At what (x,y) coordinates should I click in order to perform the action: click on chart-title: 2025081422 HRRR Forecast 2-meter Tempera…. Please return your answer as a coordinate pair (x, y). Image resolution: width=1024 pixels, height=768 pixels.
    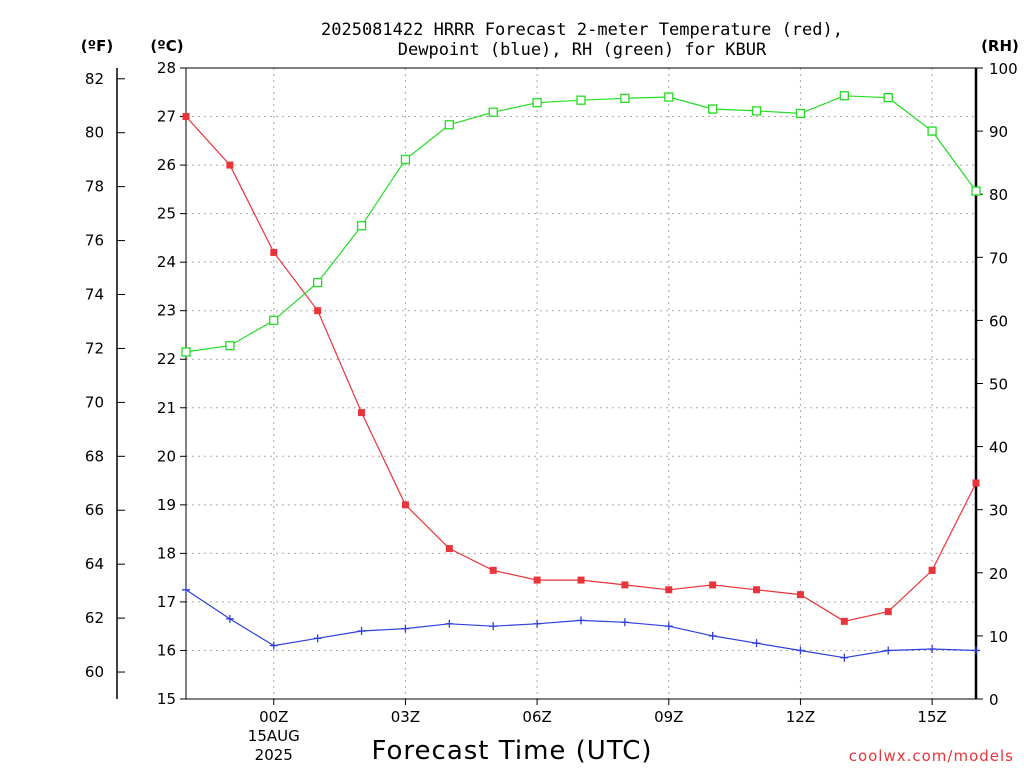
    Looking at the image, I should click on (582, 40).